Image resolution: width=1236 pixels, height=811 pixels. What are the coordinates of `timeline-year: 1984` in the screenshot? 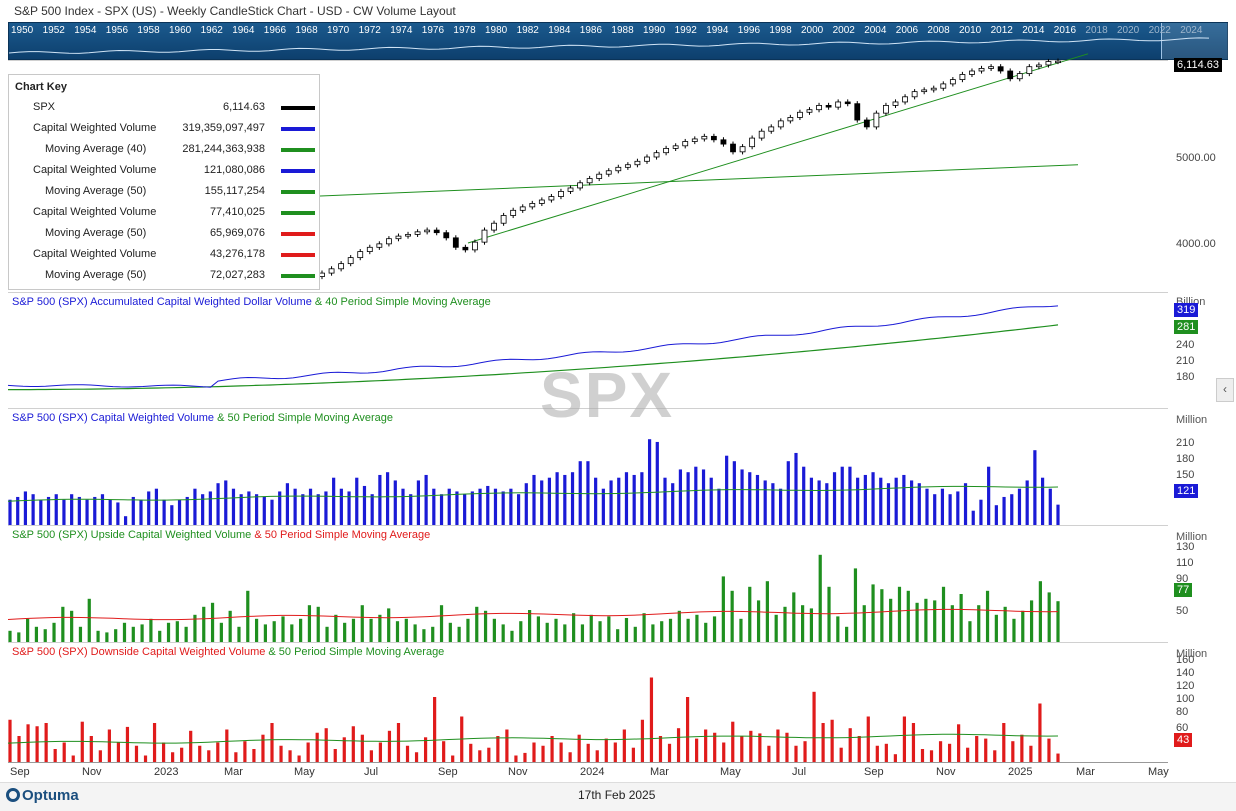 It's located at (559, 30).